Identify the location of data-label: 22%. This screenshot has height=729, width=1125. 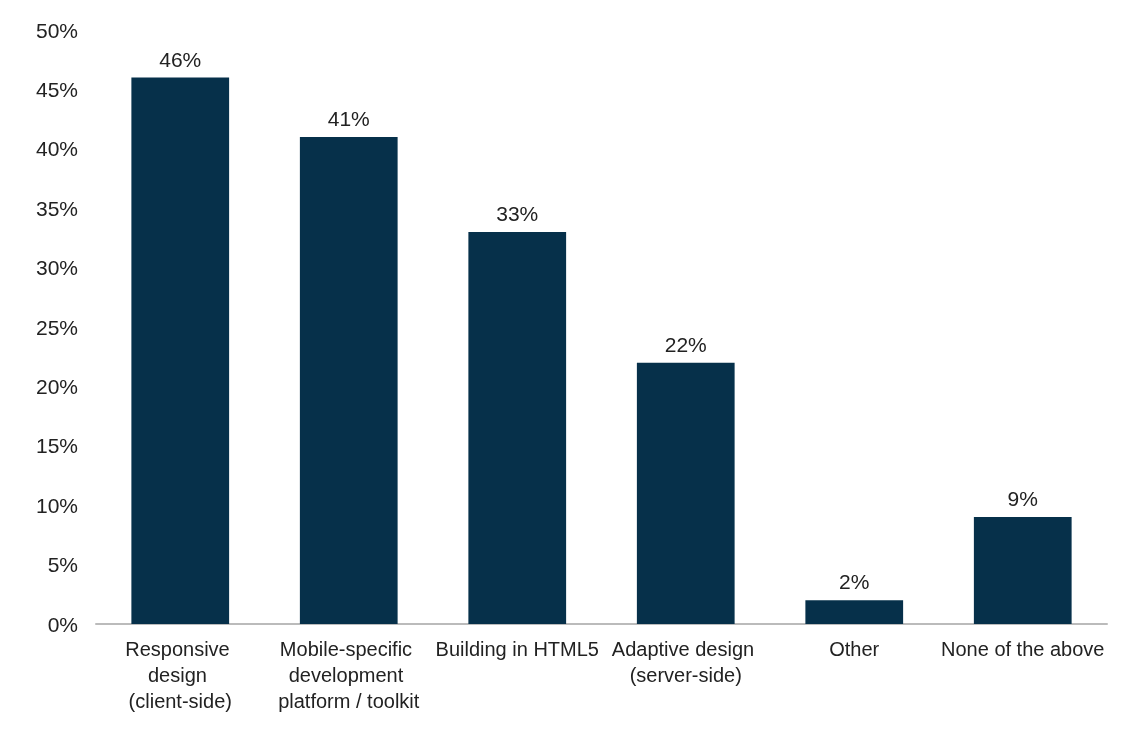
(685, 344).